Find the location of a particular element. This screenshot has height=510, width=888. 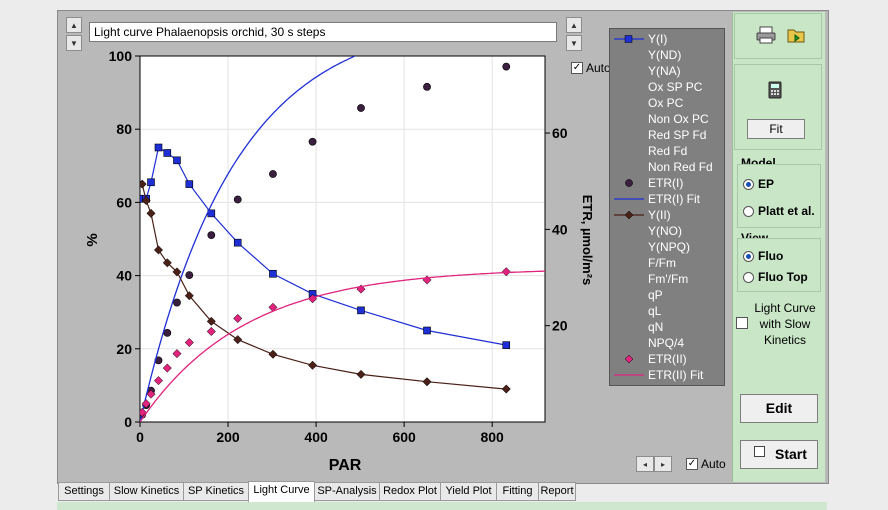

start-button: Start is located at coordinates (779, 454).